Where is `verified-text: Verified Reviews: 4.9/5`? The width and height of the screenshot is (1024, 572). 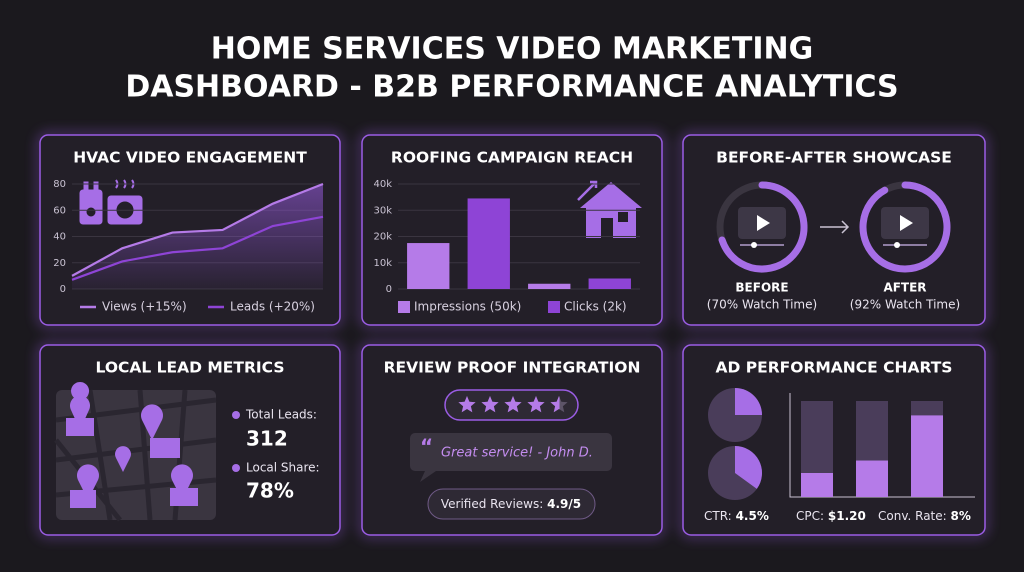 verified-text: Verified Reviews: 4.9/5 is located at coordinates (511, 504).